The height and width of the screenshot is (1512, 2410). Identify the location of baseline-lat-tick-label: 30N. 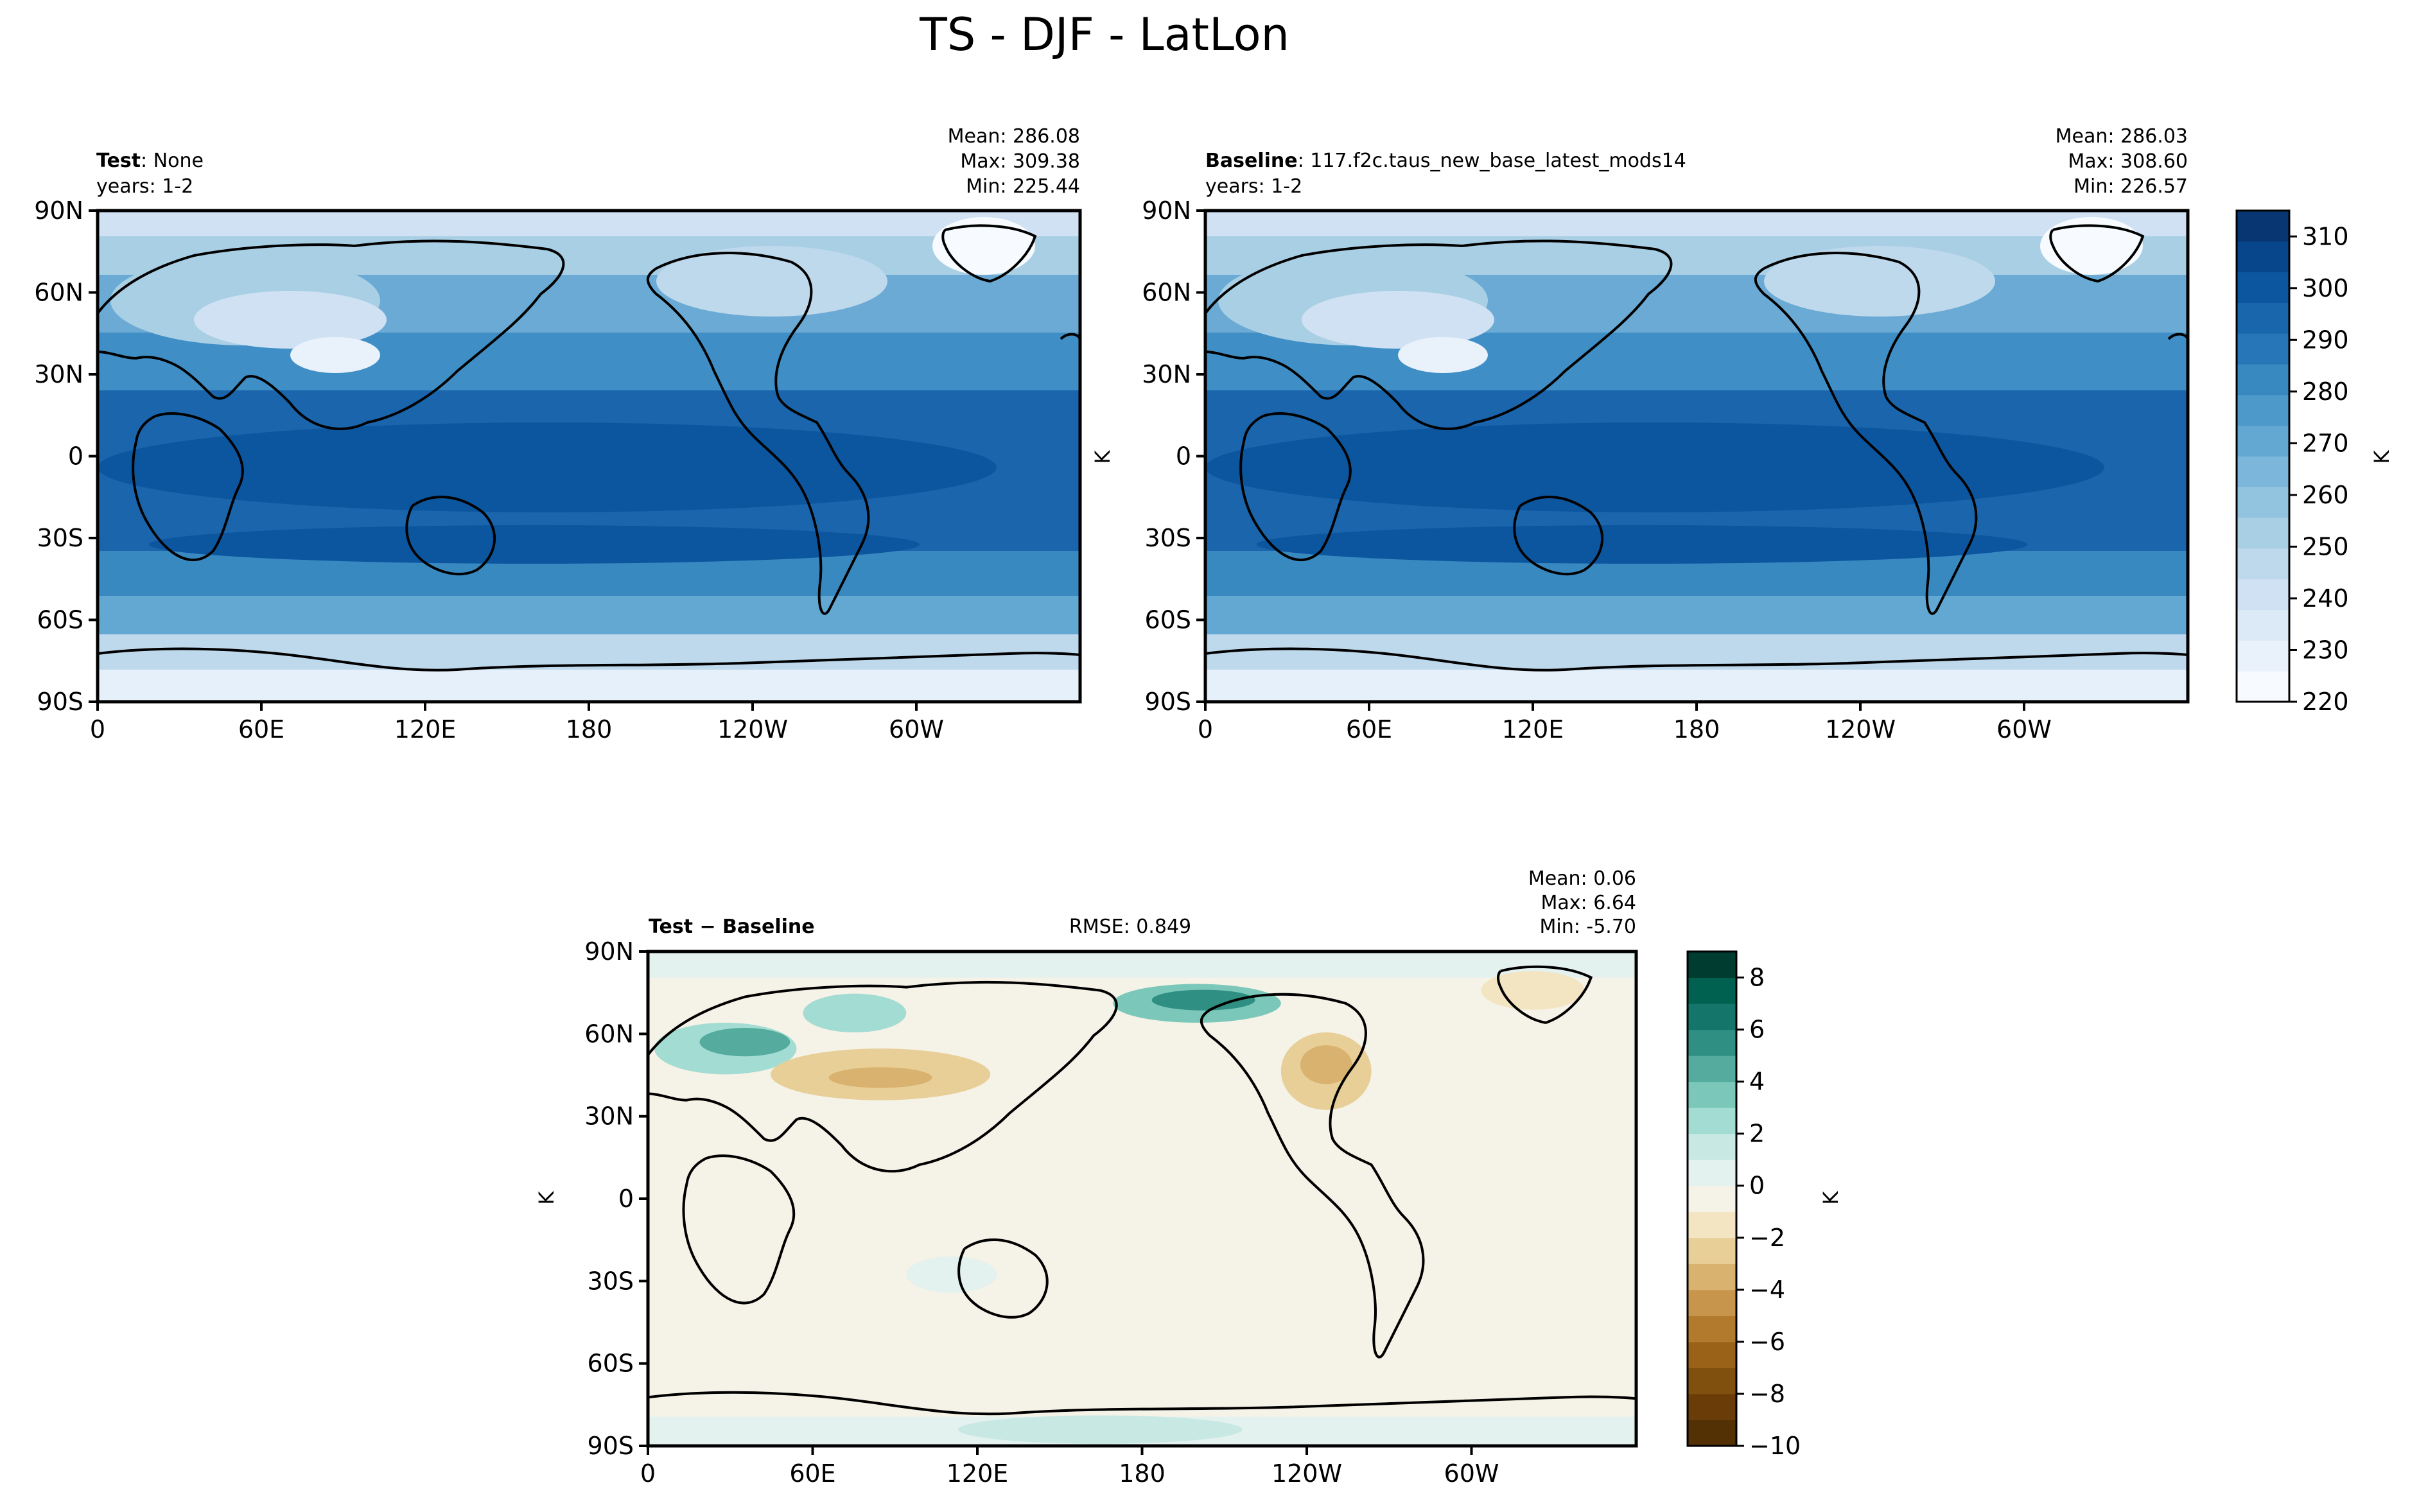
(1166, 374).